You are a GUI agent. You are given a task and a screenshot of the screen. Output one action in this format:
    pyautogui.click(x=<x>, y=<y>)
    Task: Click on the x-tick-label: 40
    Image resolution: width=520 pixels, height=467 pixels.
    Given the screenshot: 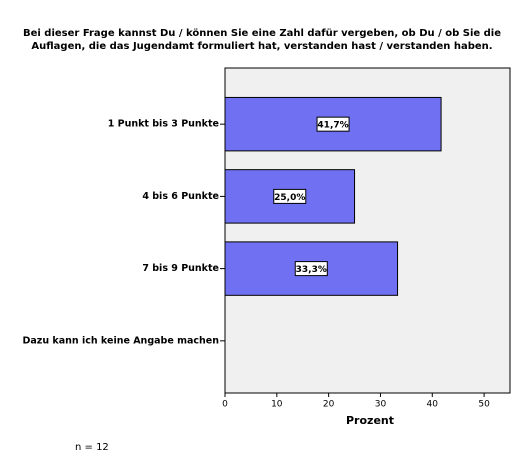 What is the action you would take?
    pyautogui.click(x=433, y=405)
    